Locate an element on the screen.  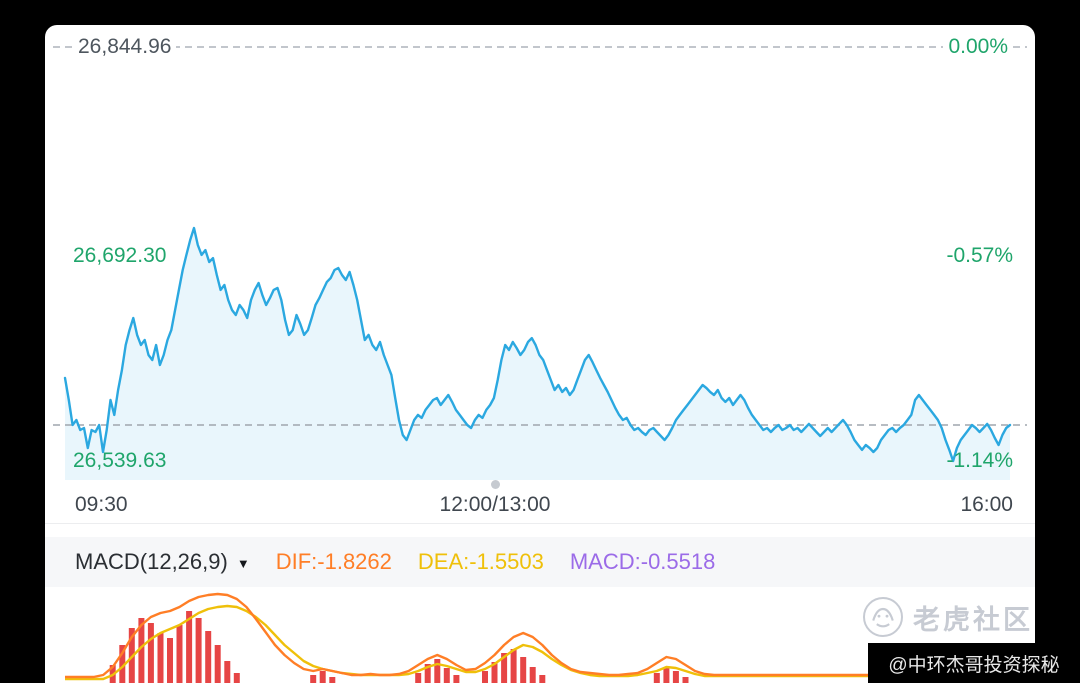
watermark-text: 老虎社区 is located at coordinates (973, 619).